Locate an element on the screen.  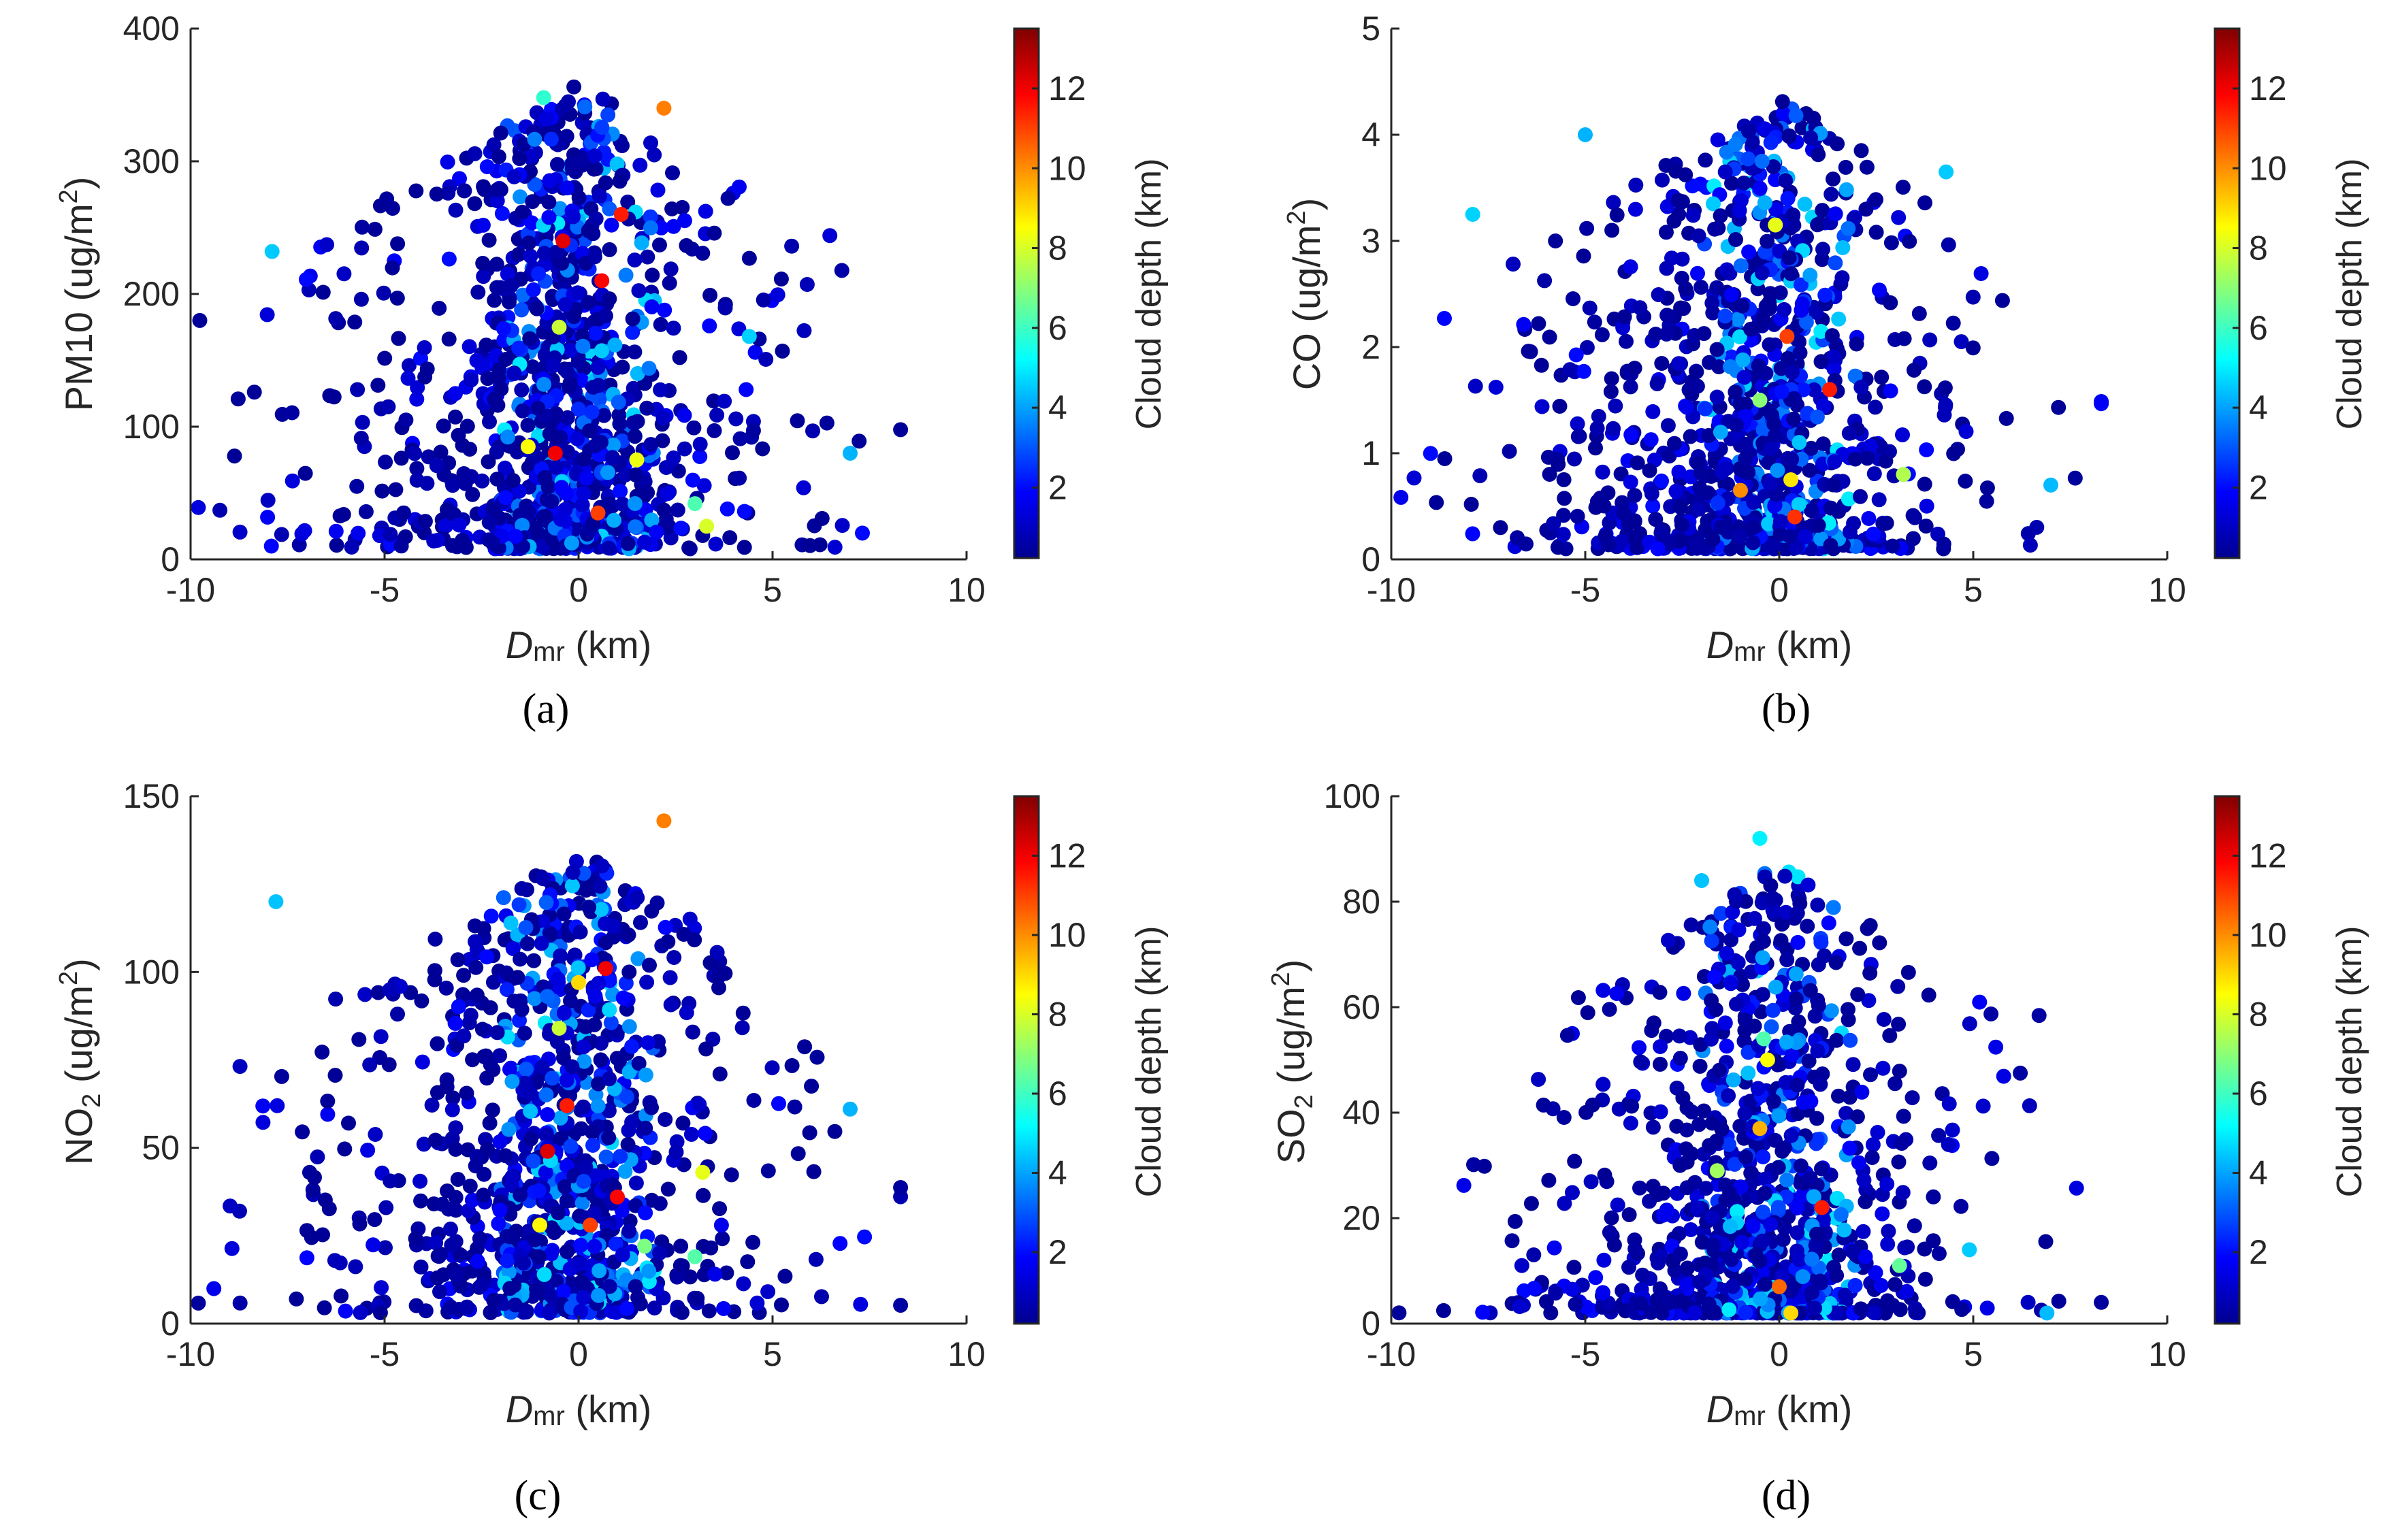
panel-c-highlight-points is located at coordinates (563, 1038).